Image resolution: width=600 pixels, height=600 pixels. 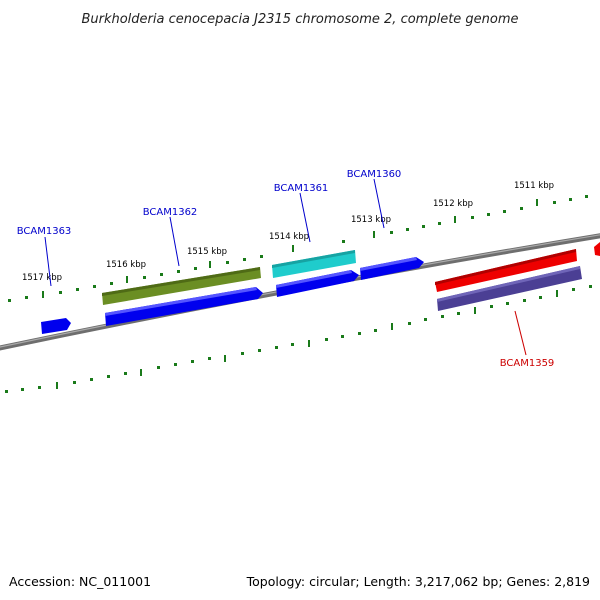 I want to click on cyan-feature-bar, so click(x=314, y=264).